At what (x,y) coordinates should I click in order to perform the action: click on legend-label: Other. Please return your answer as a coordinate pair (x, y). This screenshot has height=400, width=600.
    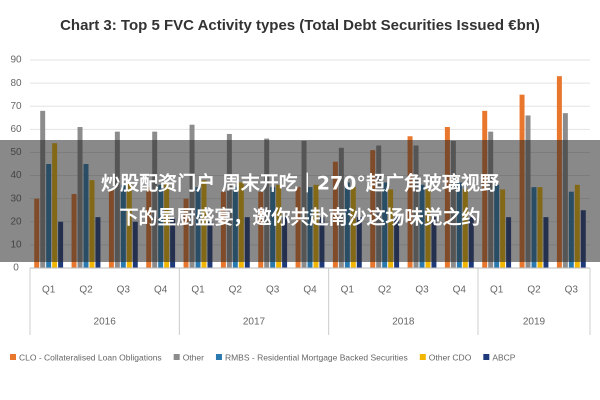
    Looking at the image, I should click on (193, 357).